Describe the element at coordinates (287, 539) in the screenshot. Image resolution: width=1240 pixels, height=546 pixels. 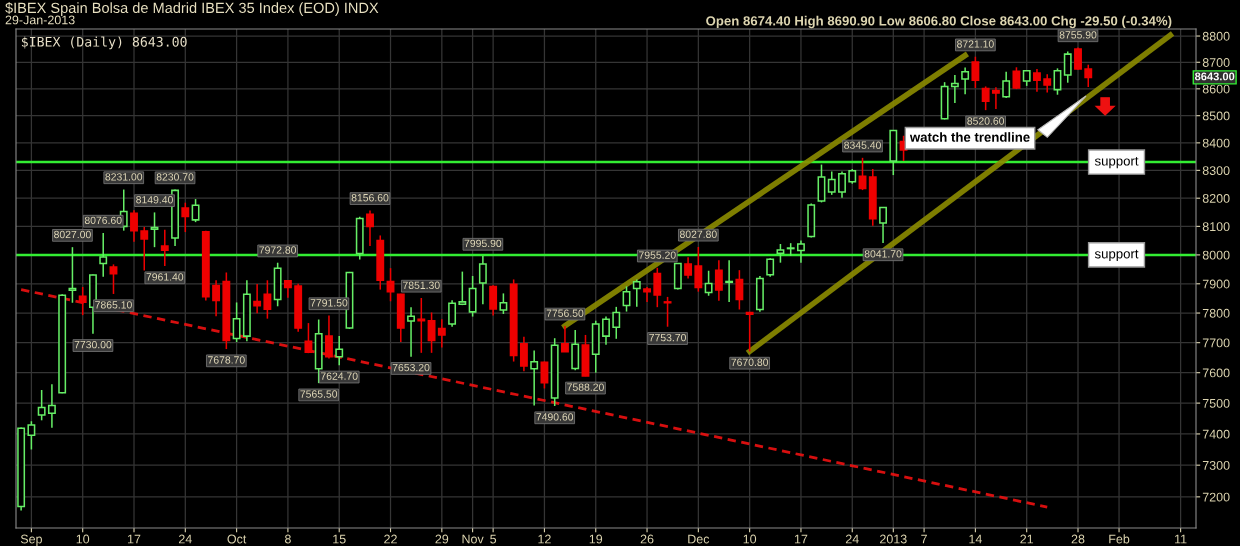
I see `x-tick-label: 8` at that location.